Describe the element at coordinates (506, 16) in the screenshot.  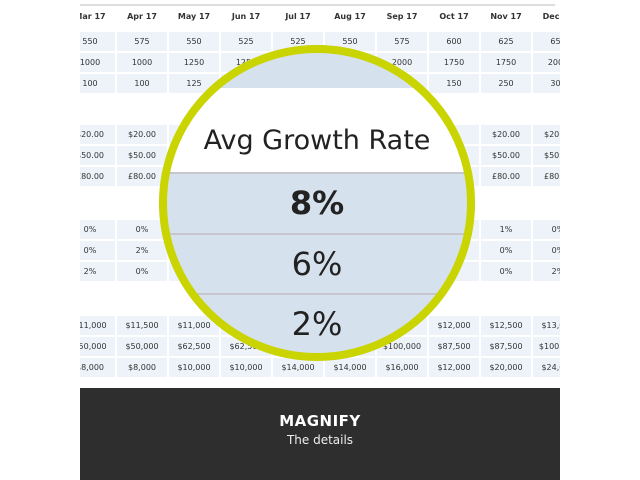
I see `column-header: Nov 17` at that location.